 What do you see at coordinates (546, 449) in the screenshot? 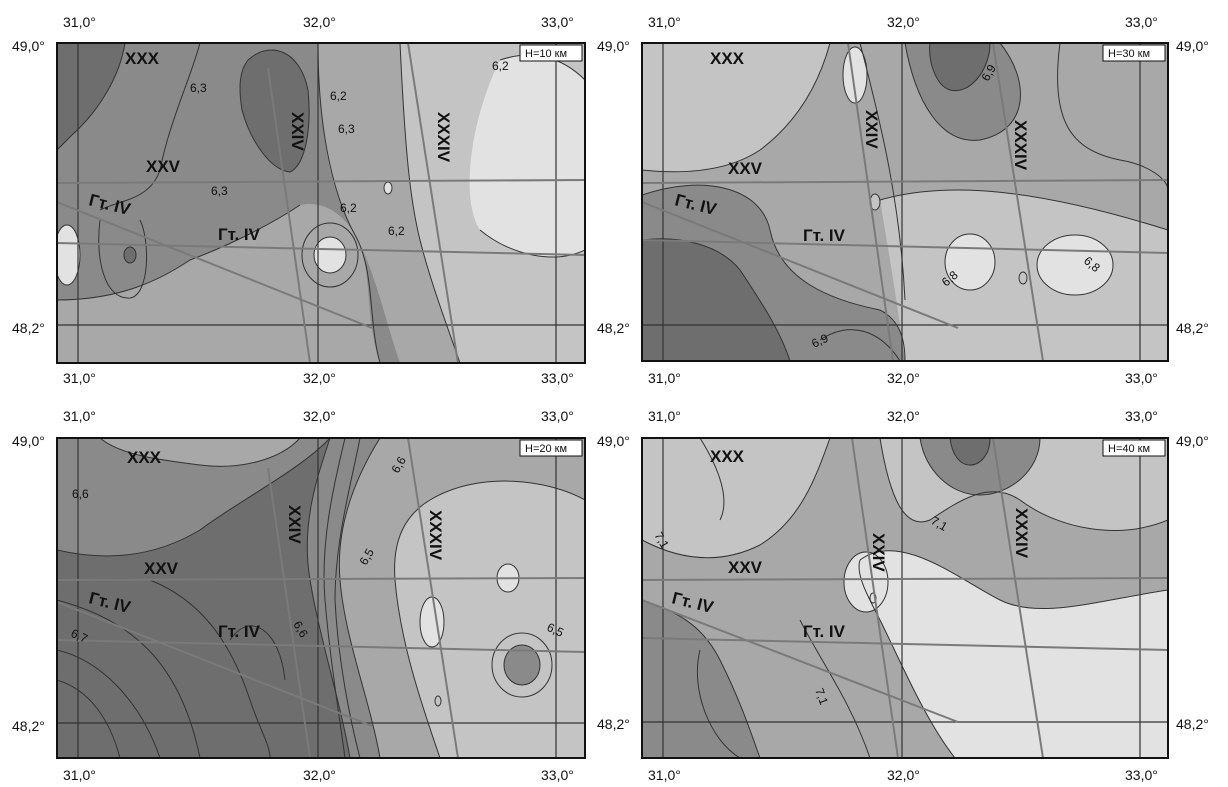
I see `depth-label: H=20 км` at bounding box center [546, 449].